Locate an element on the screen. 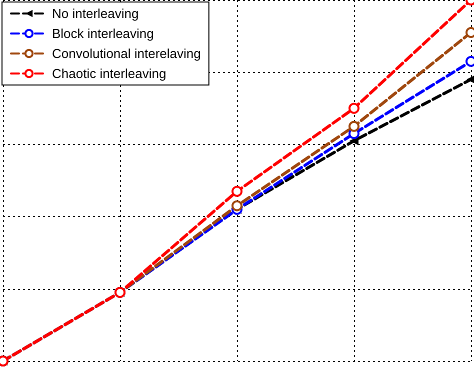 The height and width of the screenshot is (369, 474). legend-label: Block interleaving is located at coordinates (103, 33).